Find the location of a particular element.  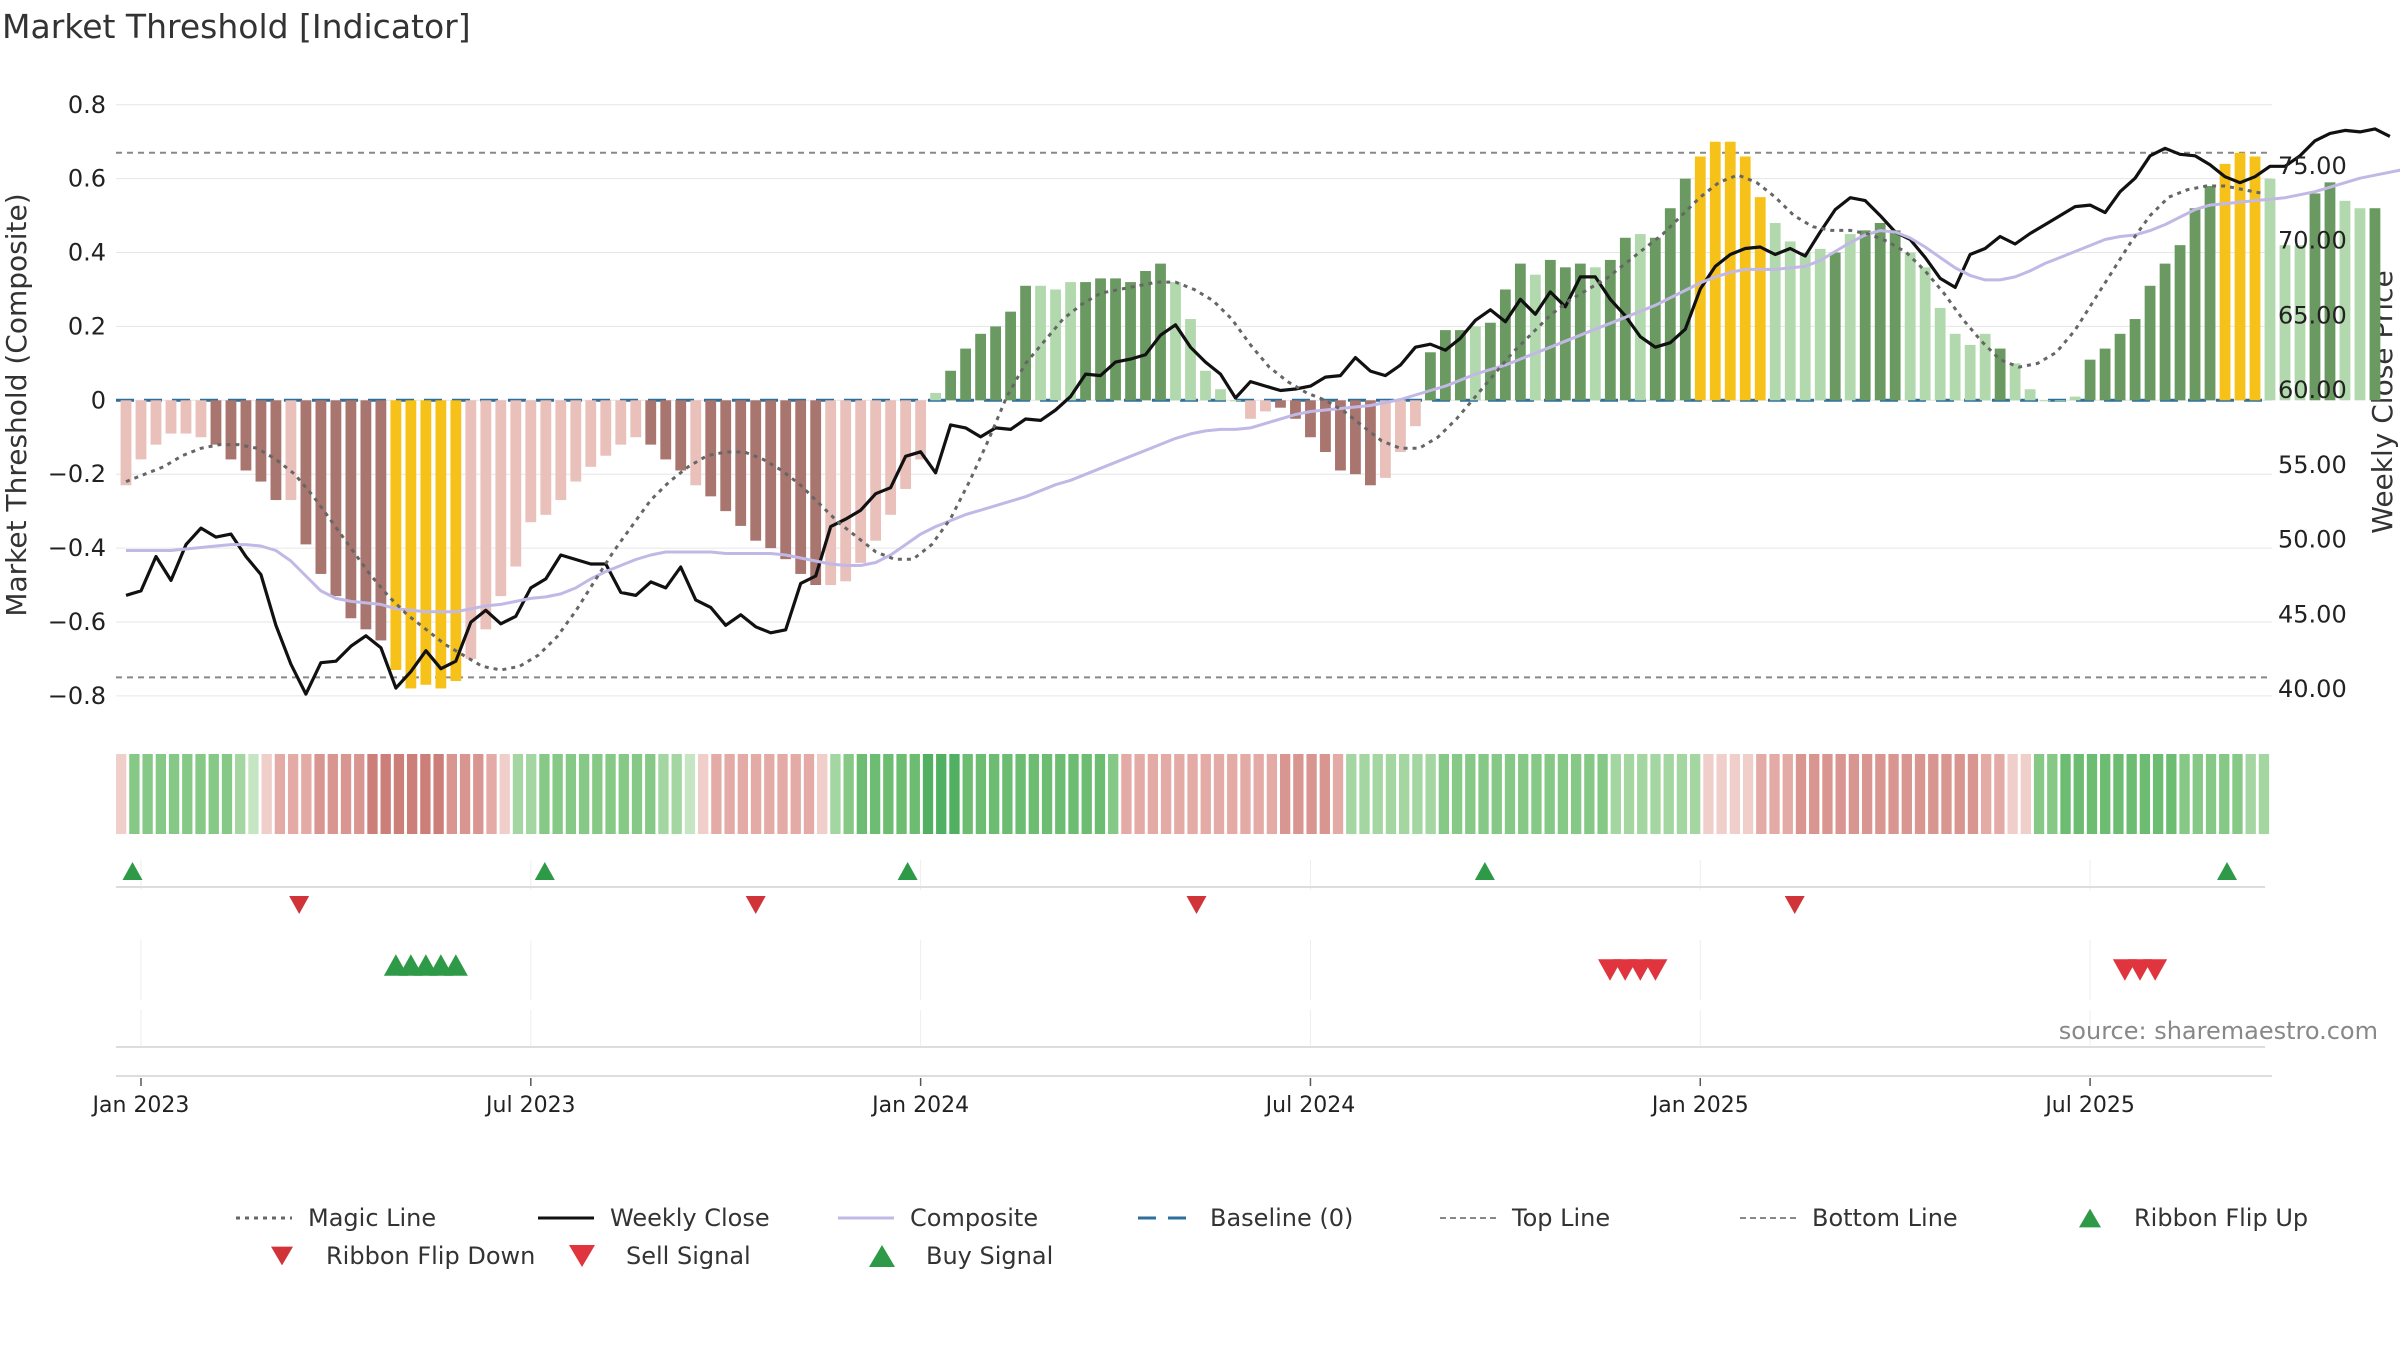

legend-item: Weekly Close is located at coordinates (654, 1218).